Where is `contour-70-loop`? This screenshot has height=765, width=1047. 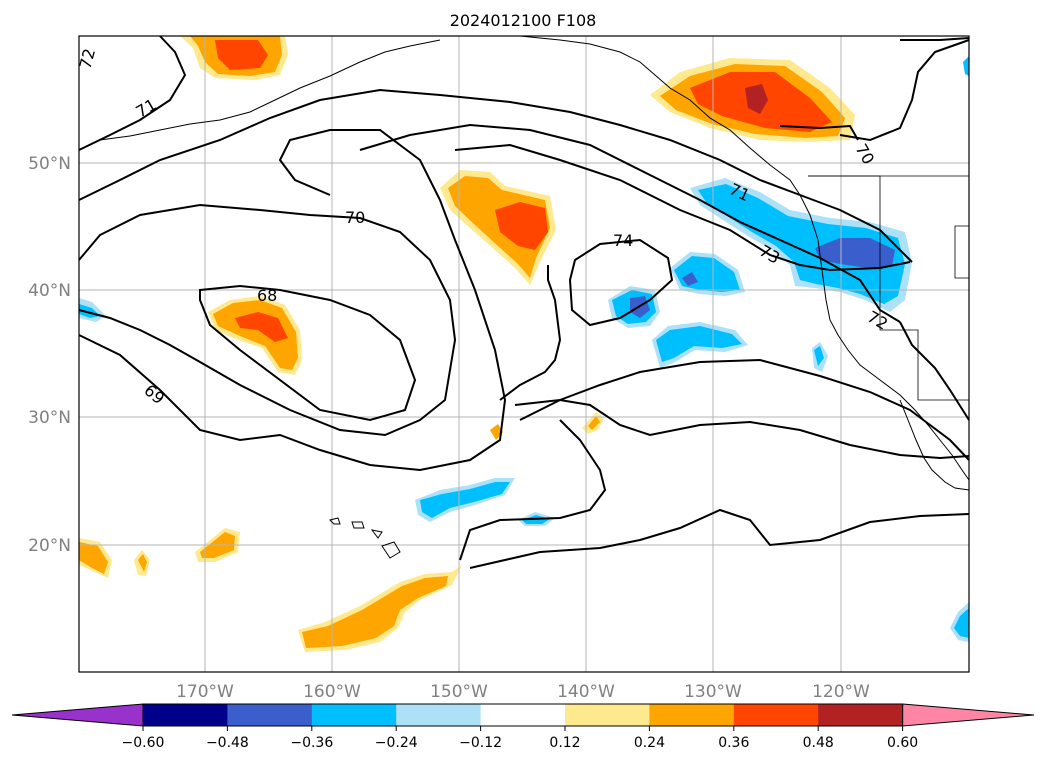 contour-70-loop is located at coordinates (267, 320).